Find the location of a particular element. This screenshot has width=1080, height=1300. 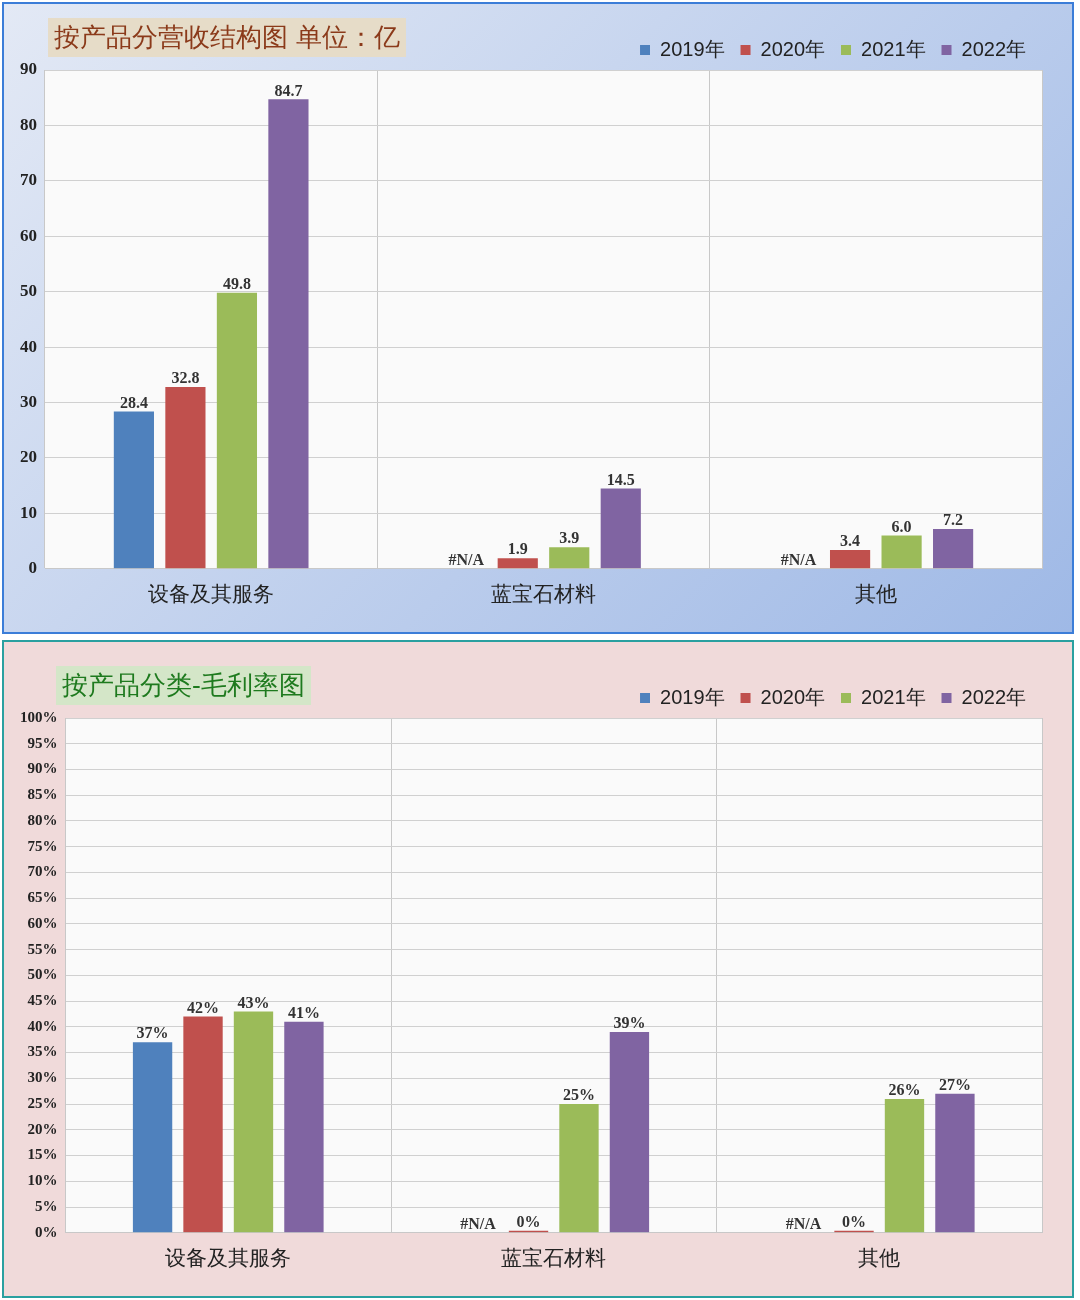

y-tick-label: 30% is located at coordinates (42, 1077).